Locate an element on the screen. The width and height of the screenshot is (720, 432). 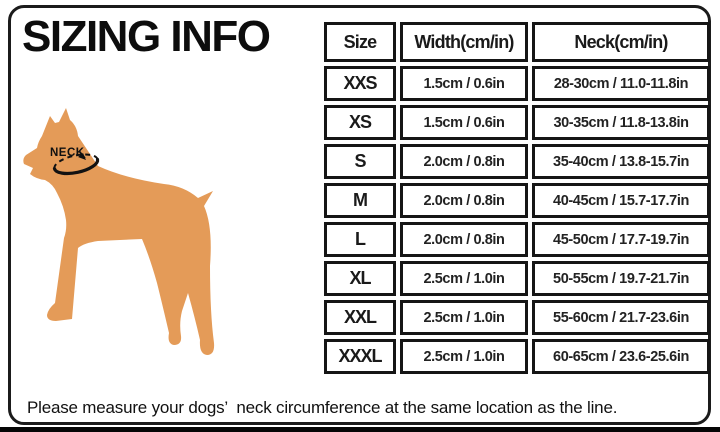
size-cell: XXS is located at coordinates (360, 83).